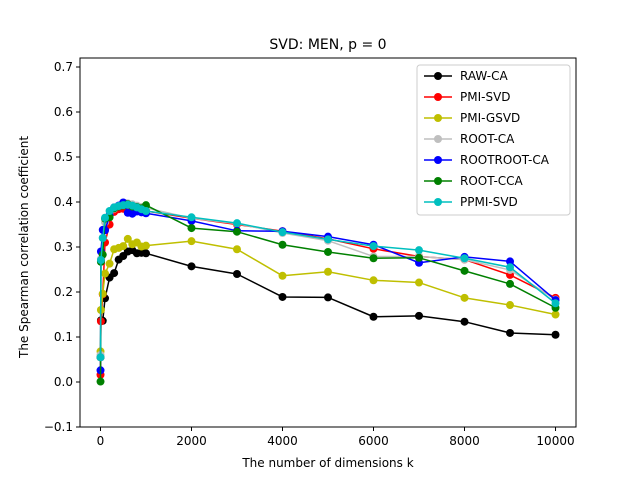 Image resolution: width=640 pixels, height=480 pixels. What do you see at coordinates (490, 118) in the screenshot?
I see `legend-label: PMI-GSVD` at bounding box center [490, 118].